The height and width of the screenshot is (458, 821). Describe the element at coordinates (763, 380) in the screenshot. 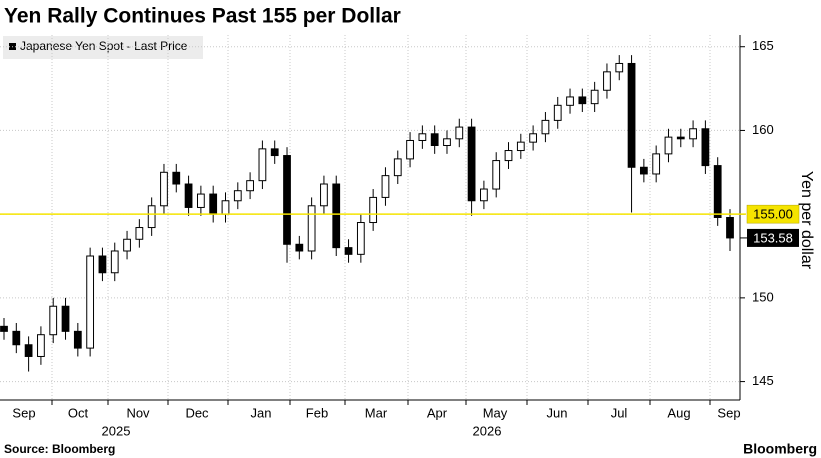

I see `y-tick-label: 145` at that location.